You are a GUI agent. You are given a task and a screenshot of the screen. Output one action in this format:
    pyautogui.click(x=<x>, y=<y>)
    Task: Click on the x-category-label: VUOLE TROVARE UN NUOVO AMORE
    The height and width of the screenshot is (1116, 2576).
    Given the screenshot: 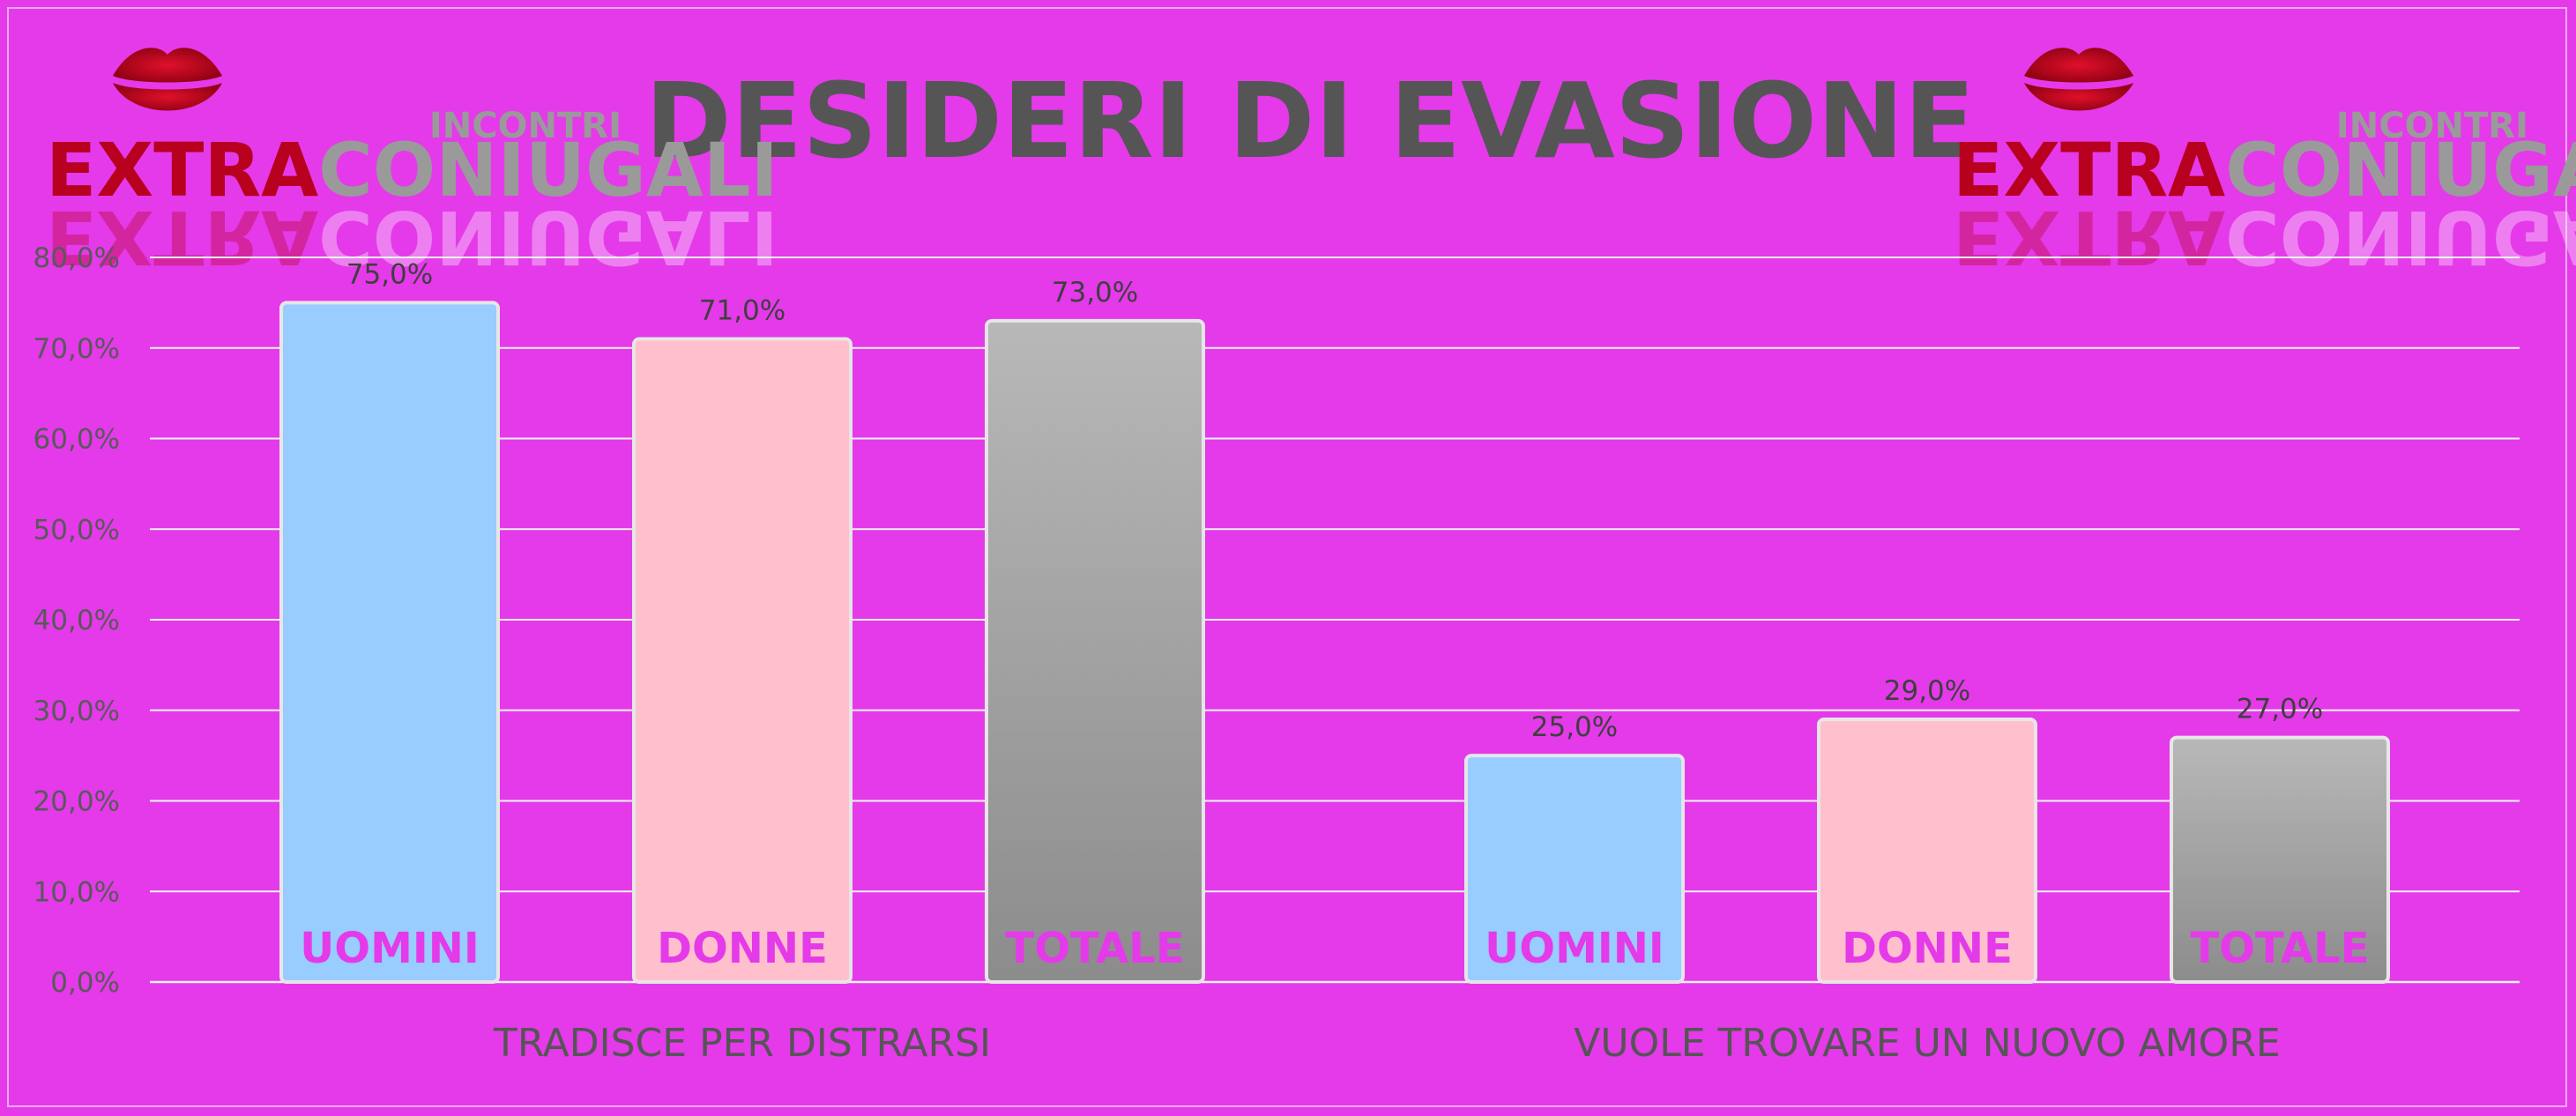 What is the action you would take?
    pyautogui.click(x=1927, y=1043)
    